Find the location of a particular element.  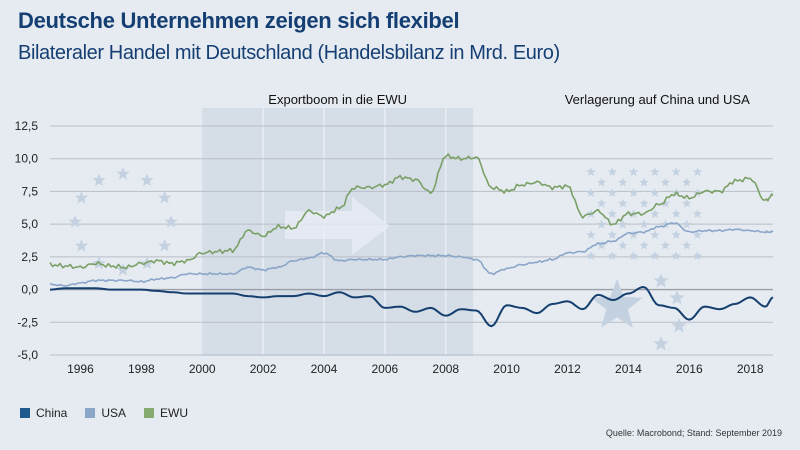

x-tick-label: 2006 is located at coordinates (385, 369).